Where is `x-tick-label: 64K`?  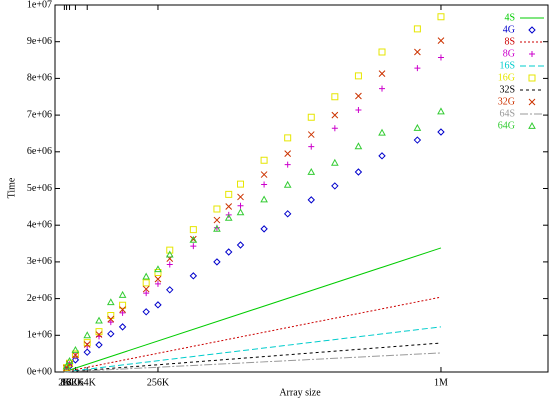 x-tick-label: 64K is located at coordinates (88, 382).